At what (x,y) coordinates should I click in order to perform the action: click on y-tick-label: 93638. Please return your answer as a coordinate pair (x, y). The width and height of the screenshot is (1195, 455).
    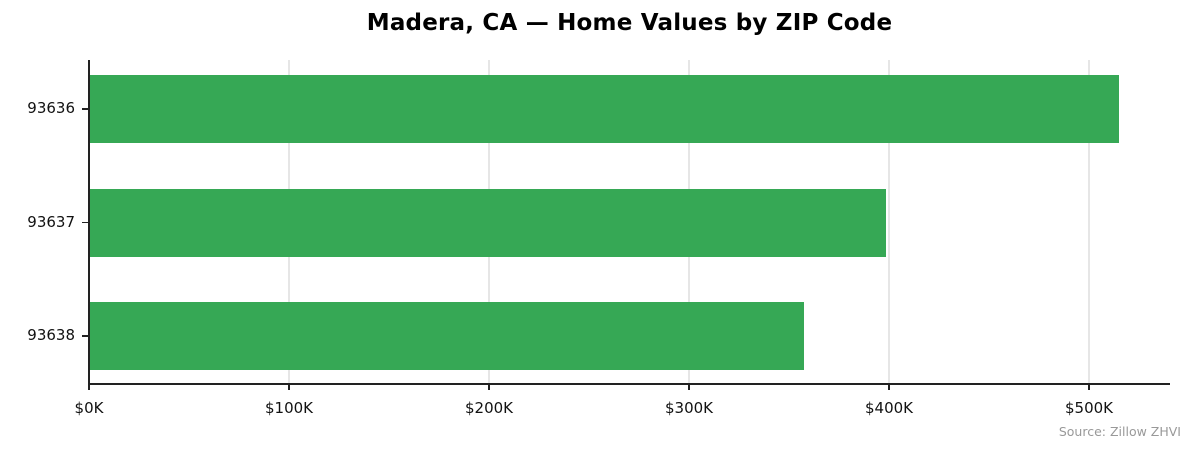
    Looking at the image, I should click on (51, 335).